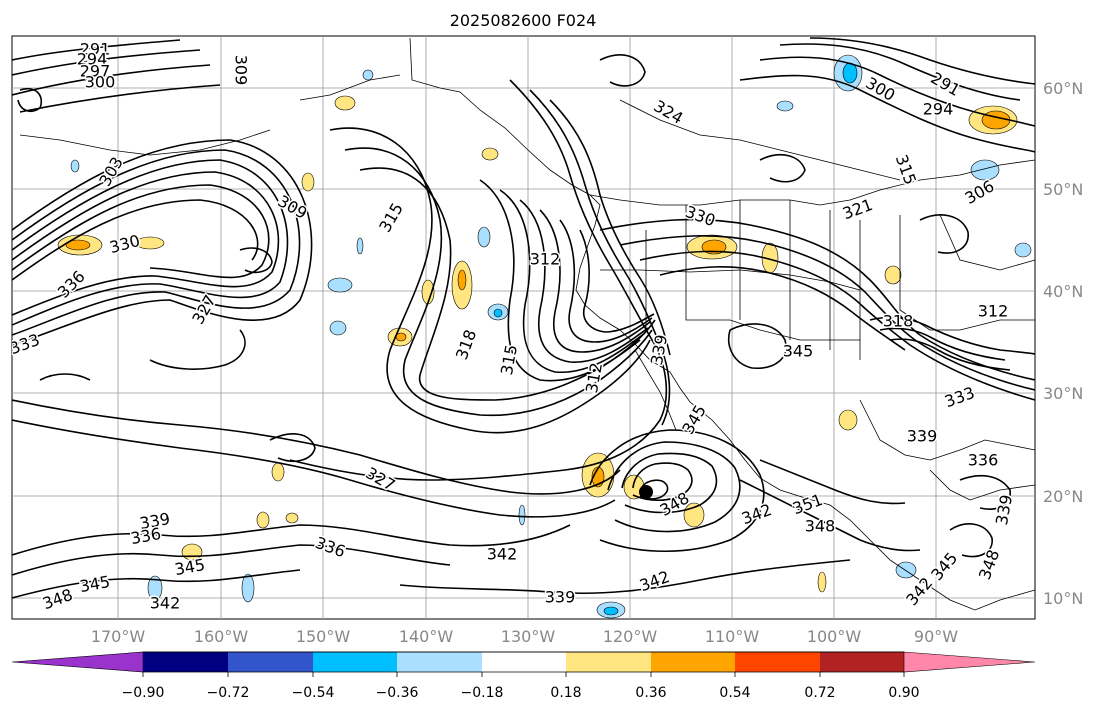 Image resolution: width=1105 pixels, height=716 pixels. Describe the element at coordinates (118, 636) in the screenshot. I see `lon-label: 170°W` at that location.